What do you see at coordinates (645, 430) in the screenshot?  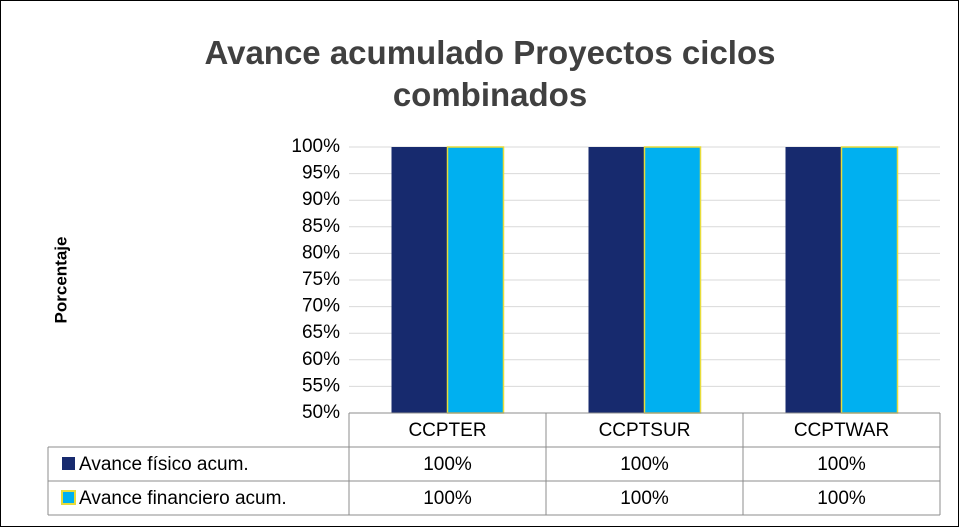 I see `x-tick-label: CCPTSUR` at bounding box center [645, 430].